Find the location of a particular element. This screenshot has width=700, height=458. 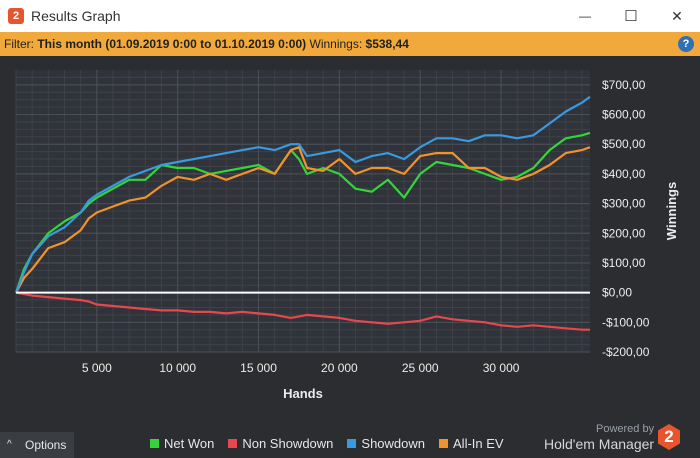

options-button: ^ Options is located at coordinates (37, 445).